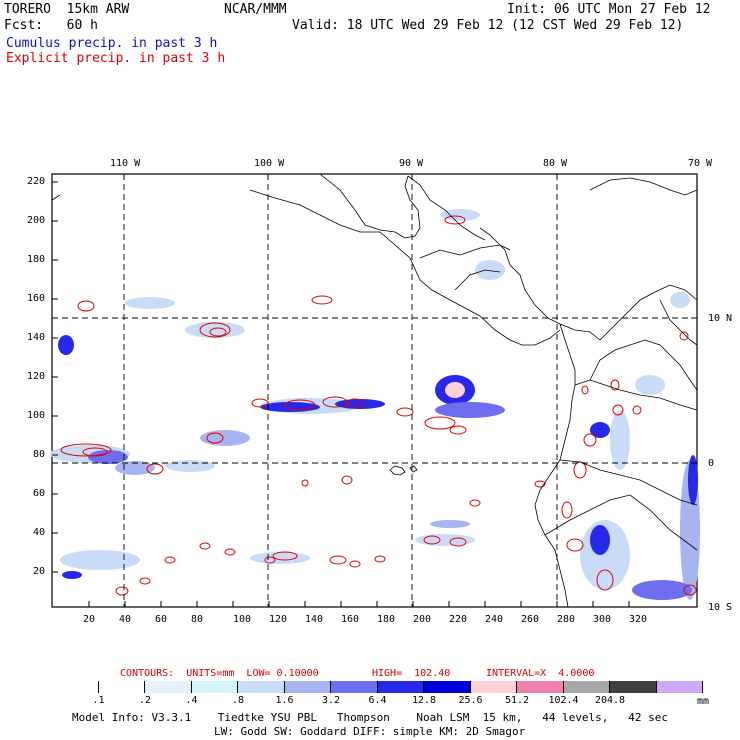 Image resolution: width=740 pixels, height=740 pixels. I want to click on colorbar-label: 102.4, so click(563, 700).